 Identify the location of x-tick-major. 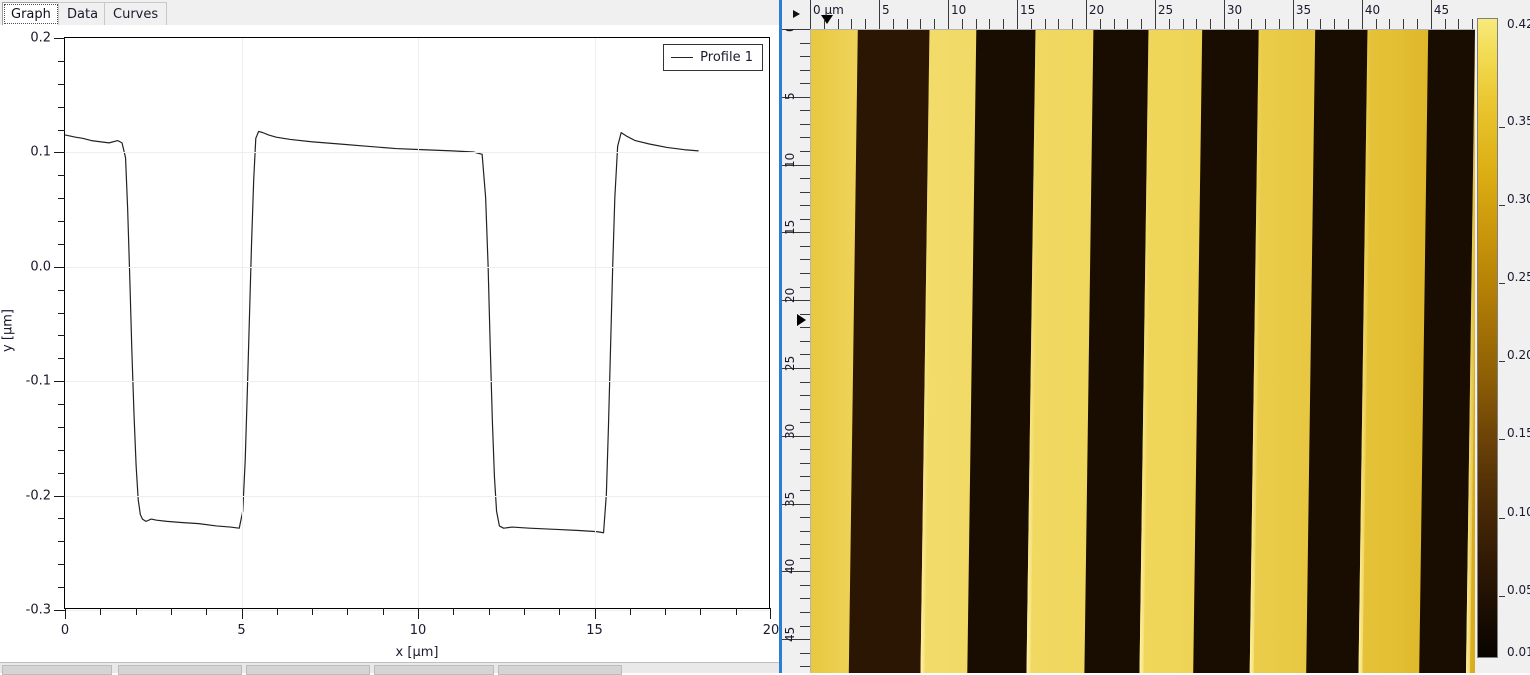
(65, 613).